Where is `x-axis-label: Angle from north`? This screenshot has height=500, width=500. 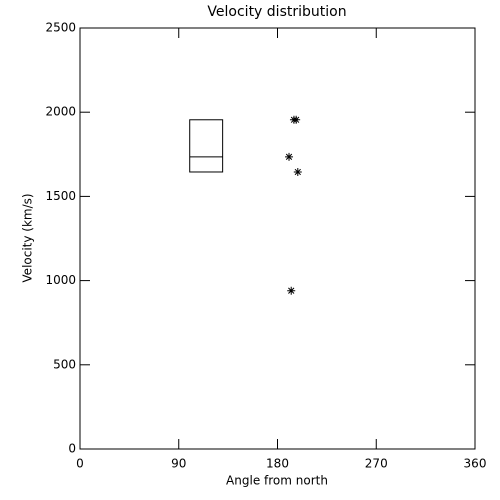
x-axis-label: Angle from north is located at coordinates (277, 481).